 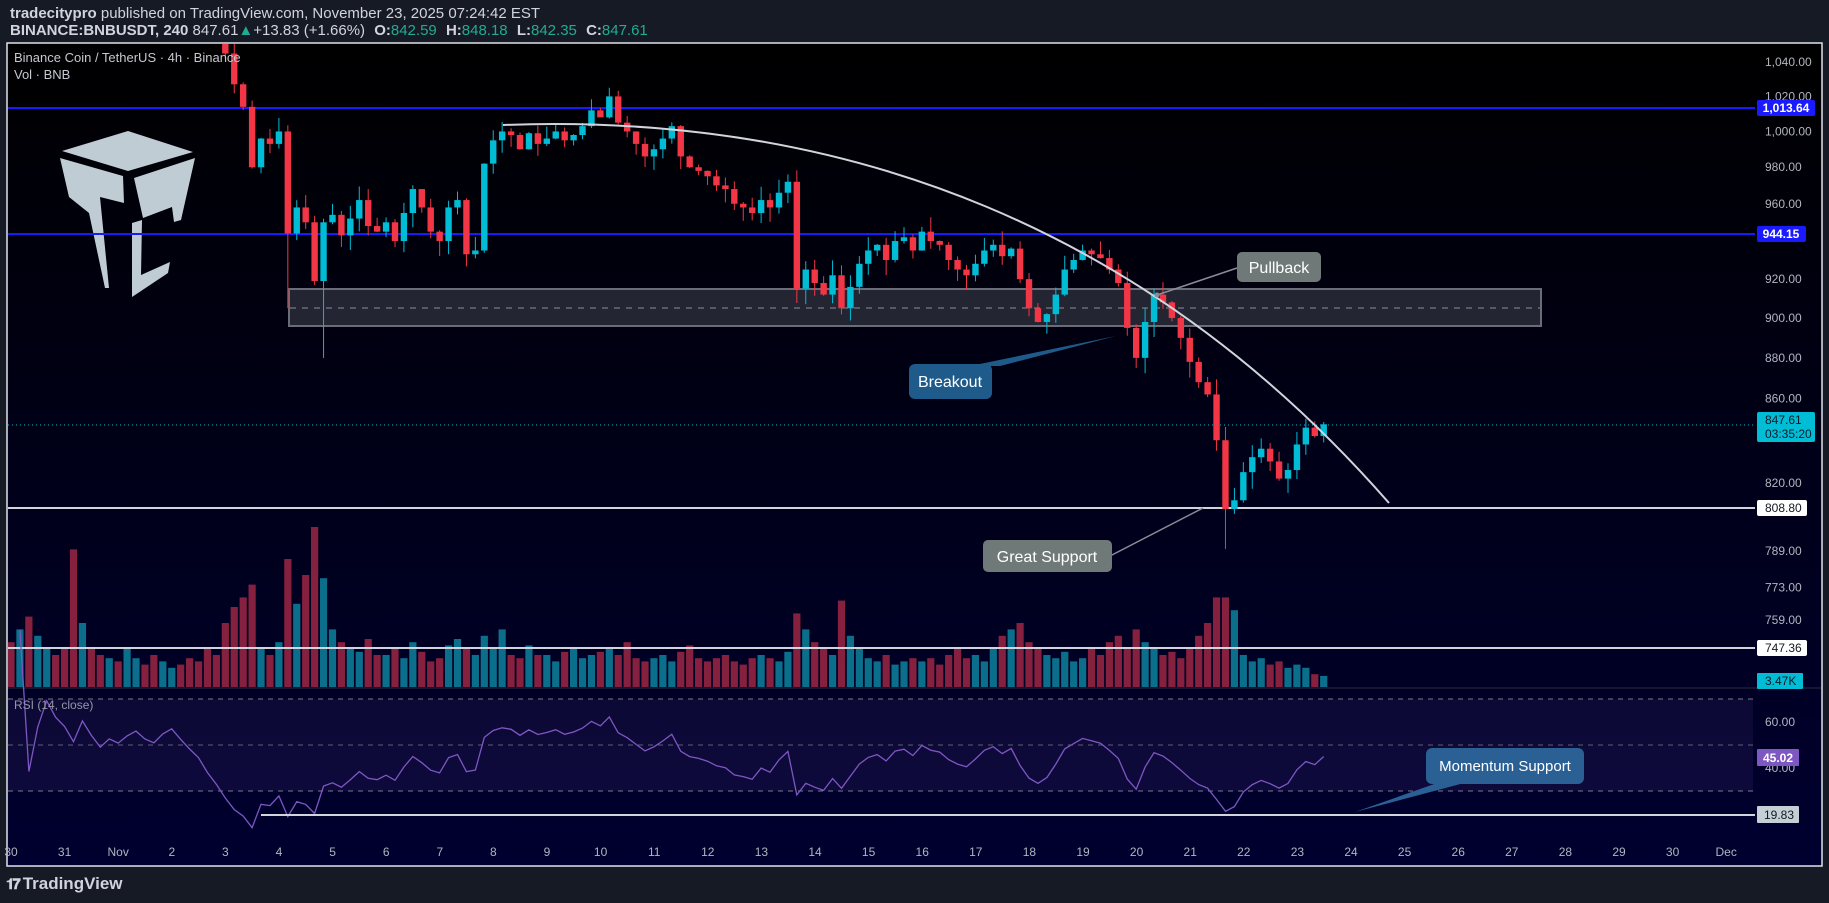 I want to click on support-2-tag-text: 747.36, so click(x=1783, y=648).